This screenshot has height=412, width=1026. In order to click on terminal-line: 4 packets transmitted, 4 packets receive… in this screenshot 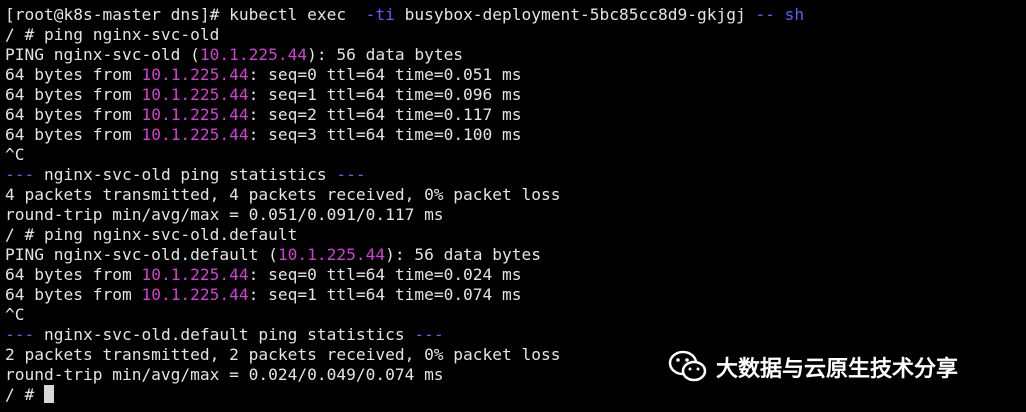, I will do `click(404, 195)`.